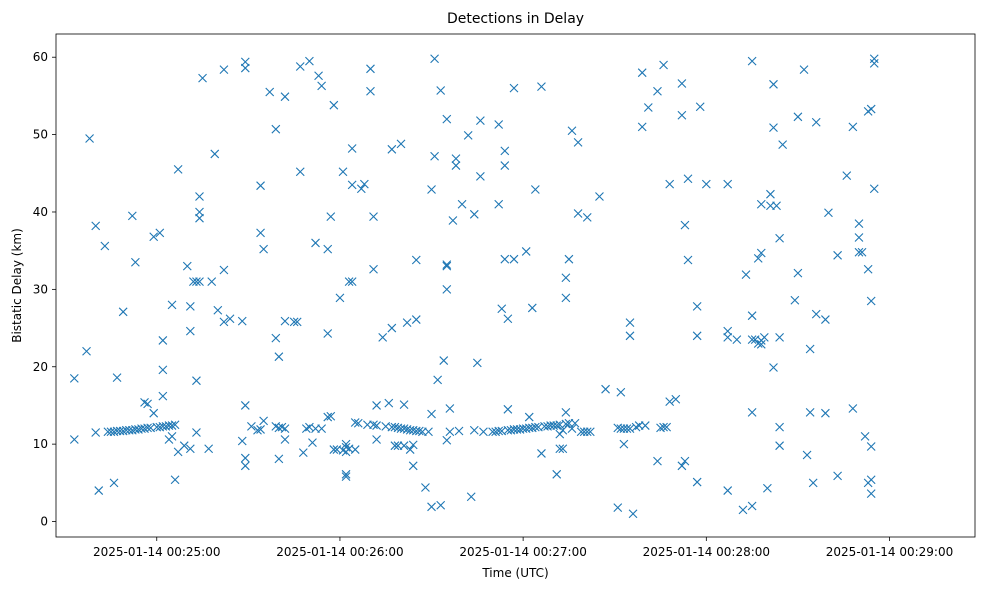 This screenshot has width=982, height=590. I want to click on x-tick-label: 2025-01-14 00:28:00, so click(706, 552).